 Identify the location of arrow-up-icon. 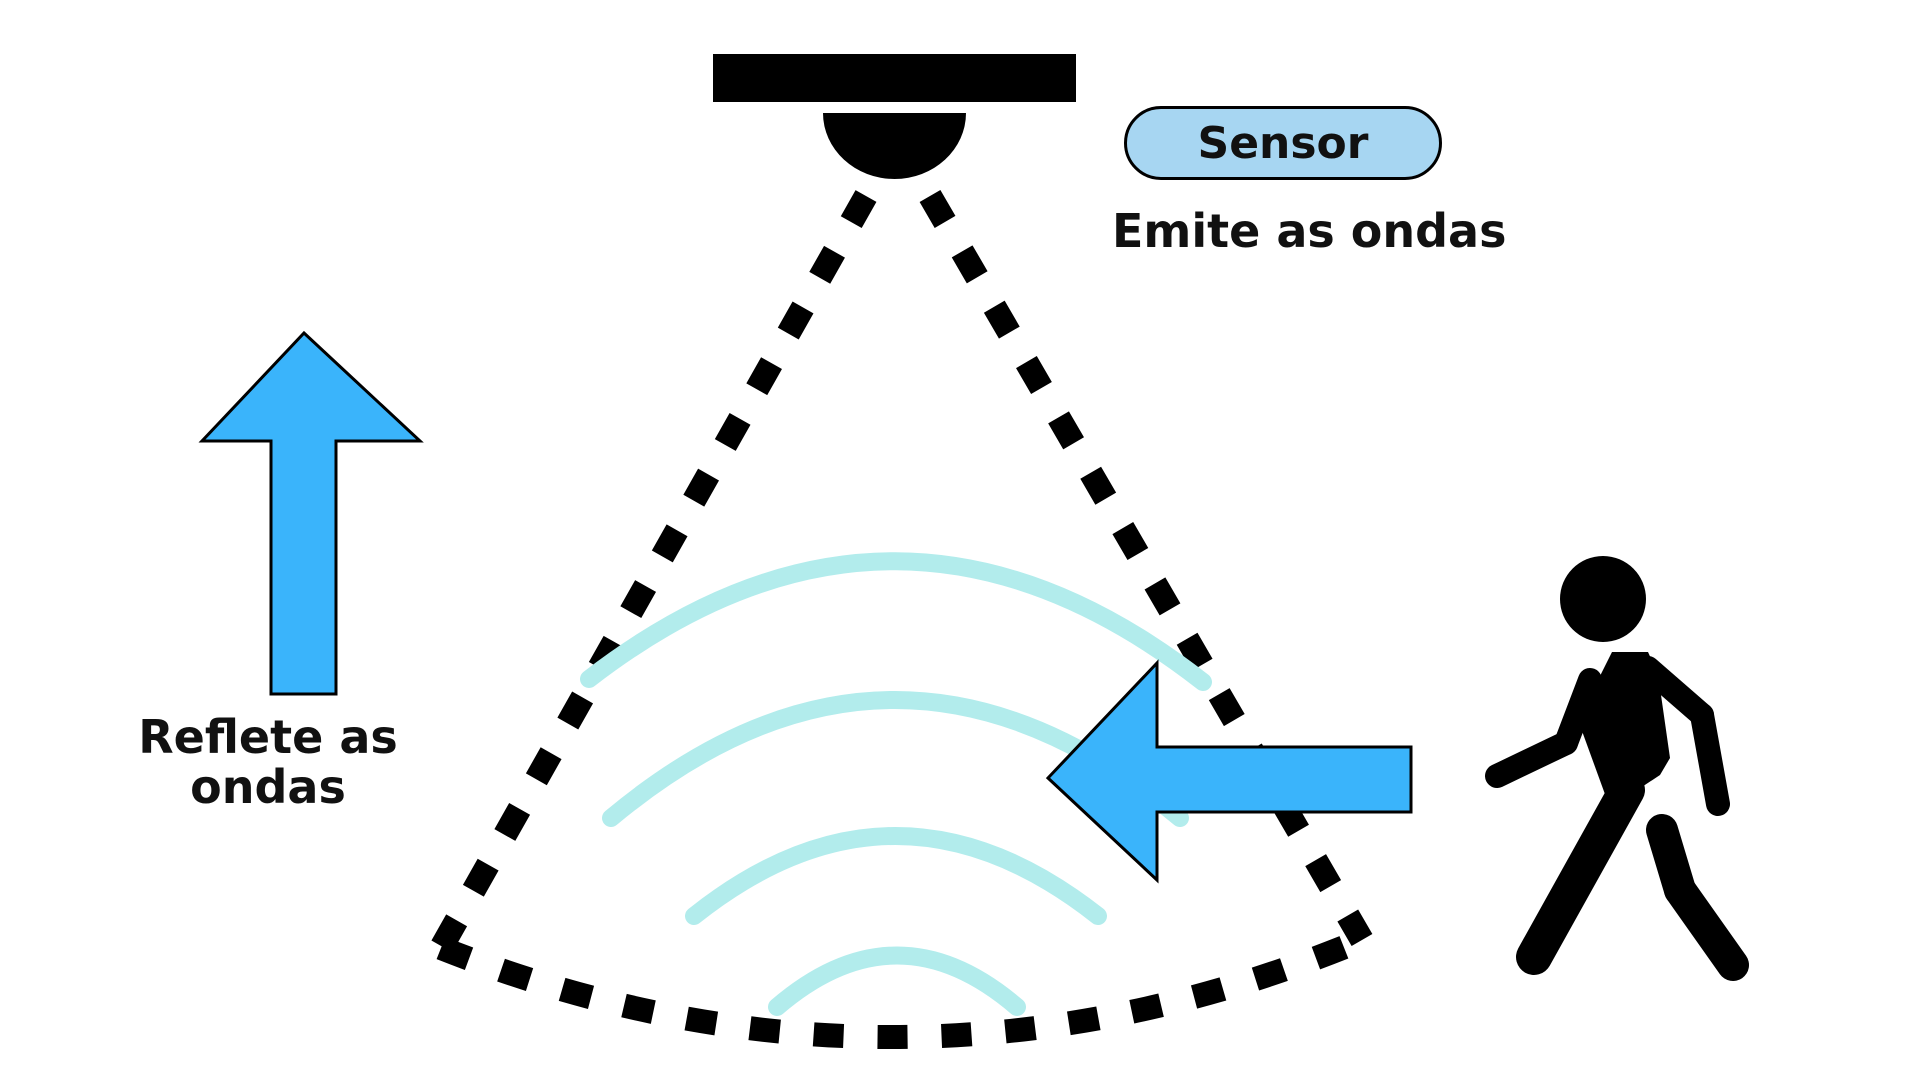
(311, 513).